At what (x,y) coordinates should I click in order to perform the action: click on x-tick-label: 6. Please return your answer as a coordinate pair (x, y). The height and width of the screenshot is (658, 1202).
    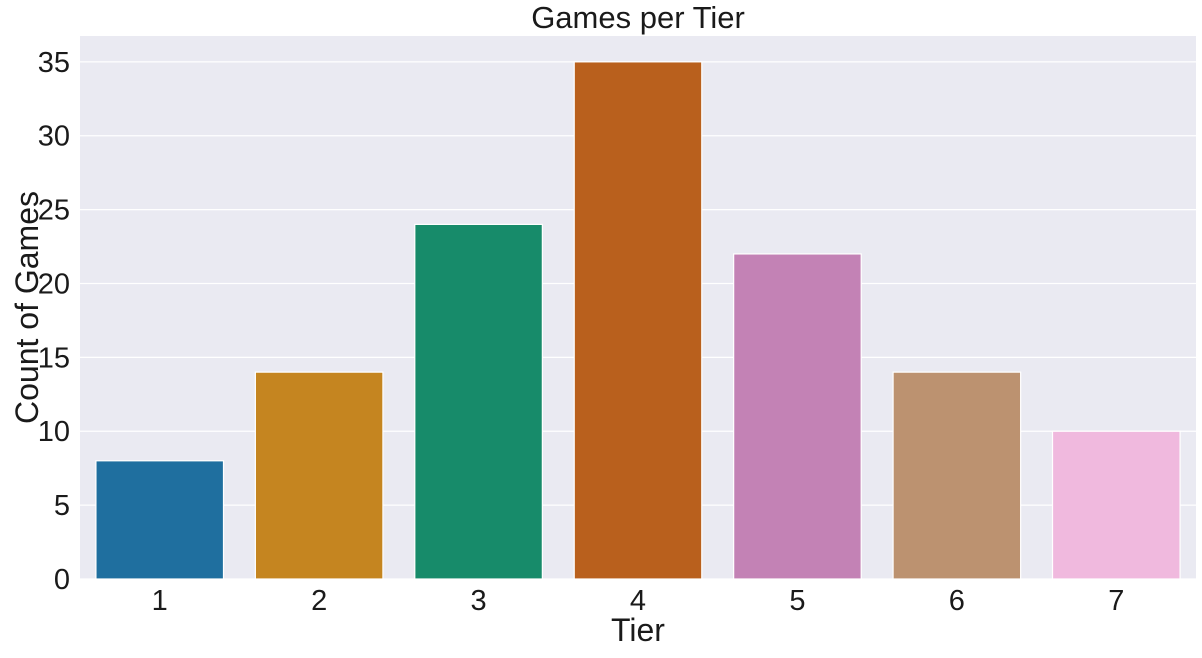
    Looking at the image, I should click on (957, 601).